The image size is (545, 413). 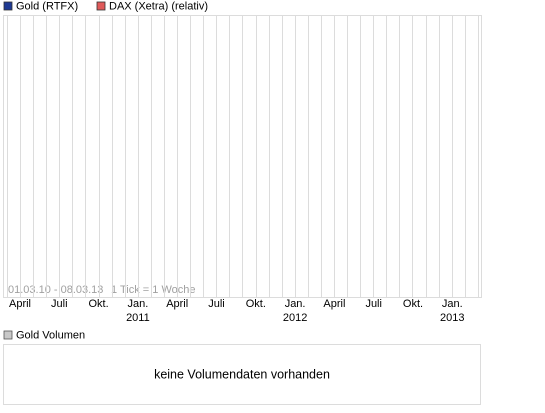 What do you see at coordinates (138, 318) in the screenshot?
I see `x-year-label: 2011` at bounding box center [138, 318].